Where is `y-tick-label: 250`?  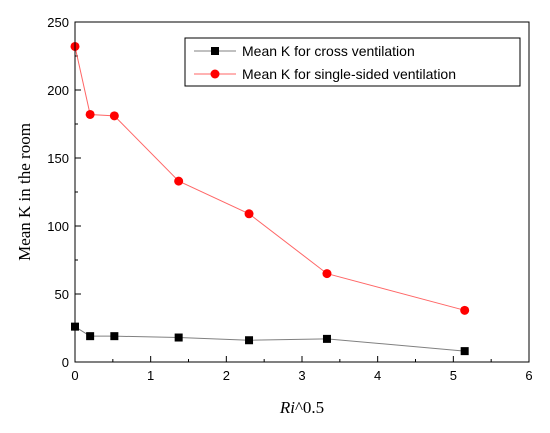
y-tick-label: 250 is located at coordinates (58, 22).